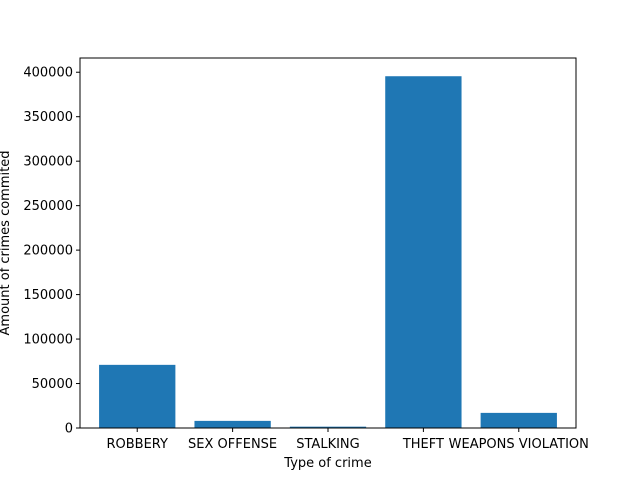  What do you see at coordinates (519, 444) in the screenshot?
I see `x-tick-label: WEAPONS VIOLATION` at bounding box center [519, 444].